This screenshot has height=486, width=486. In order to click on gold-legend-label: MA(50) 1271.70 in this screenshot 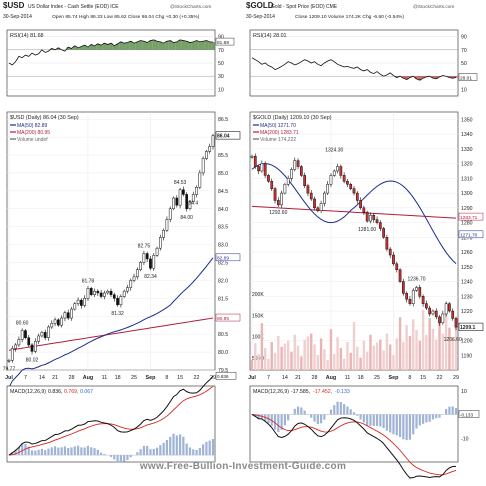, I will do `click(278, 126)`.